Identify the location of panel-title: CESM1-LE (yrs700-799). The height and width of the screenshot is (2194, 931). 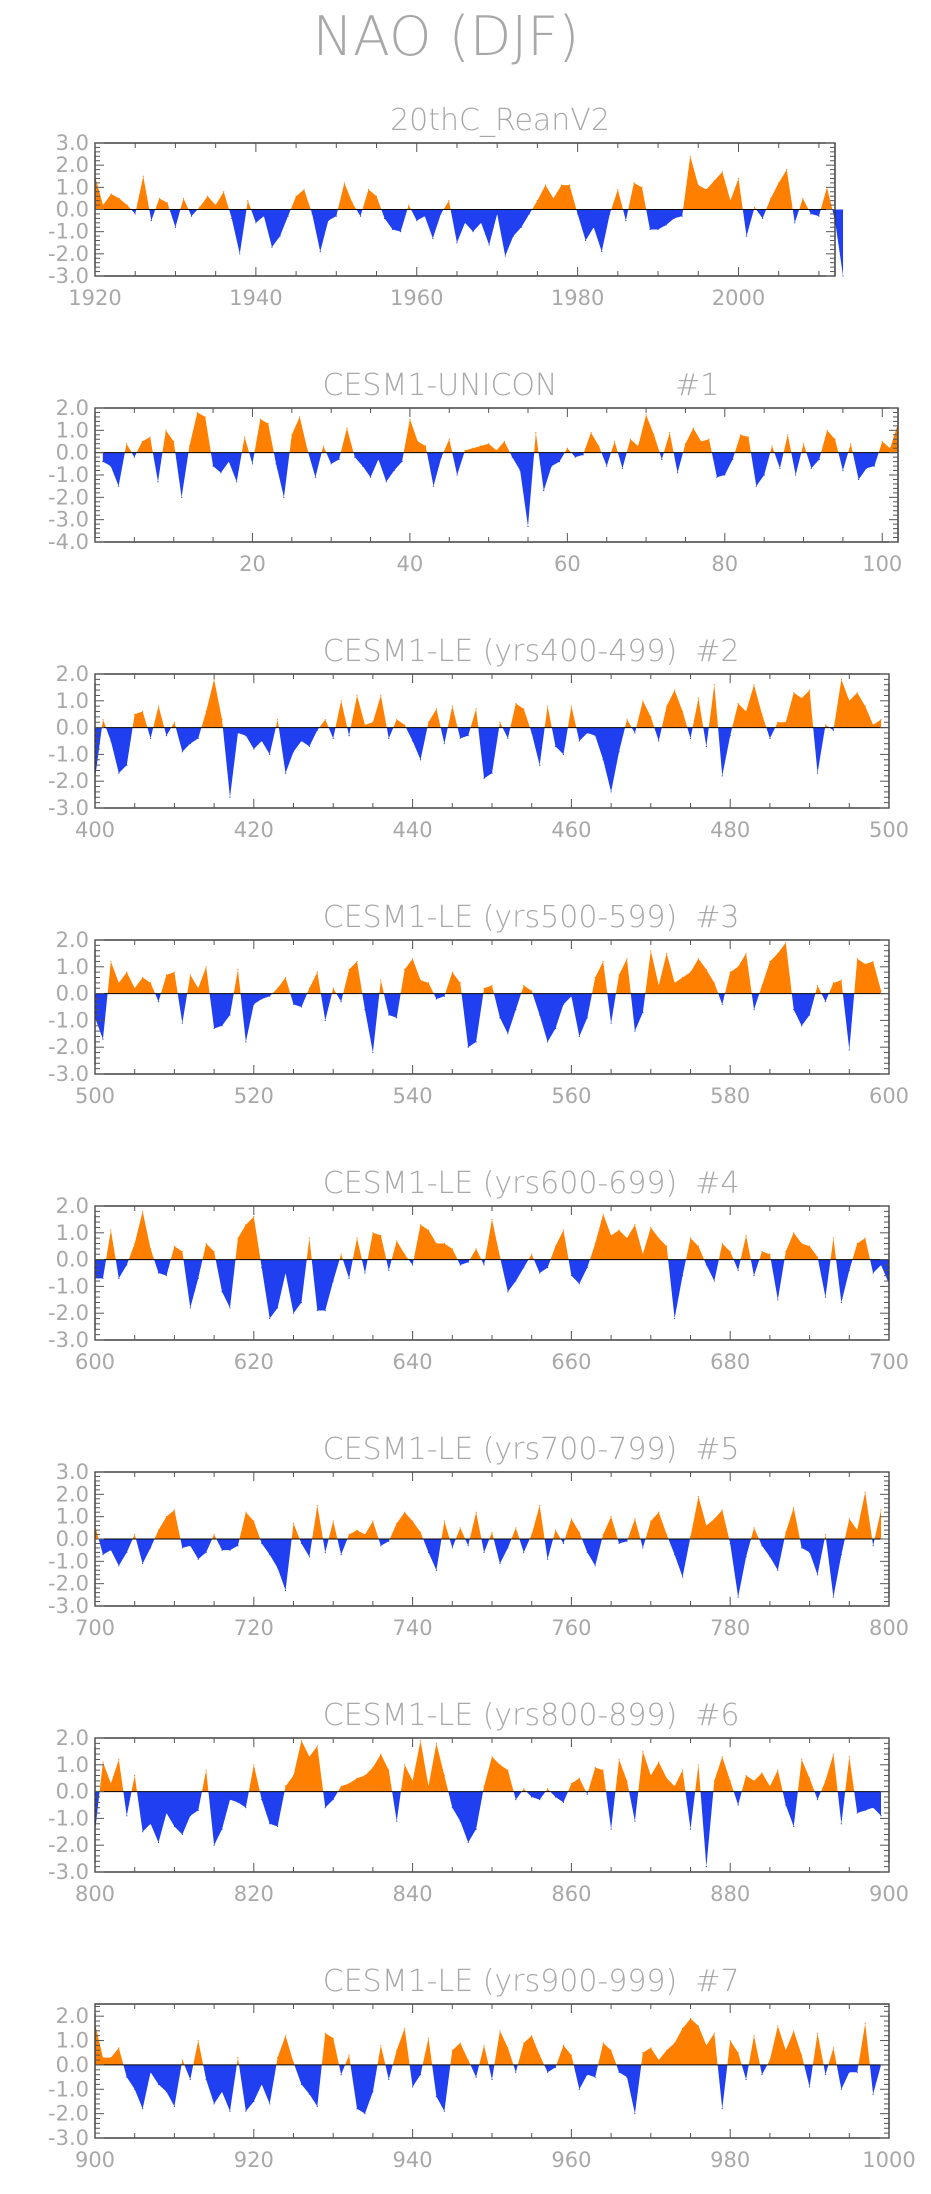
(500, 1449).